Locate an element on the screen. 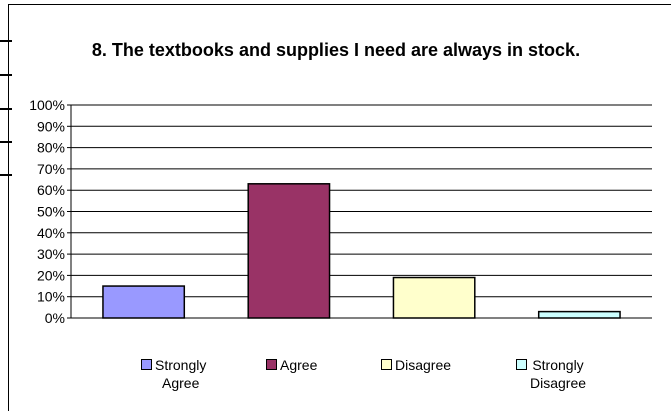 This screenshot has width=672, height=412. legend-item: Agree is located at coordinates (291, 365).